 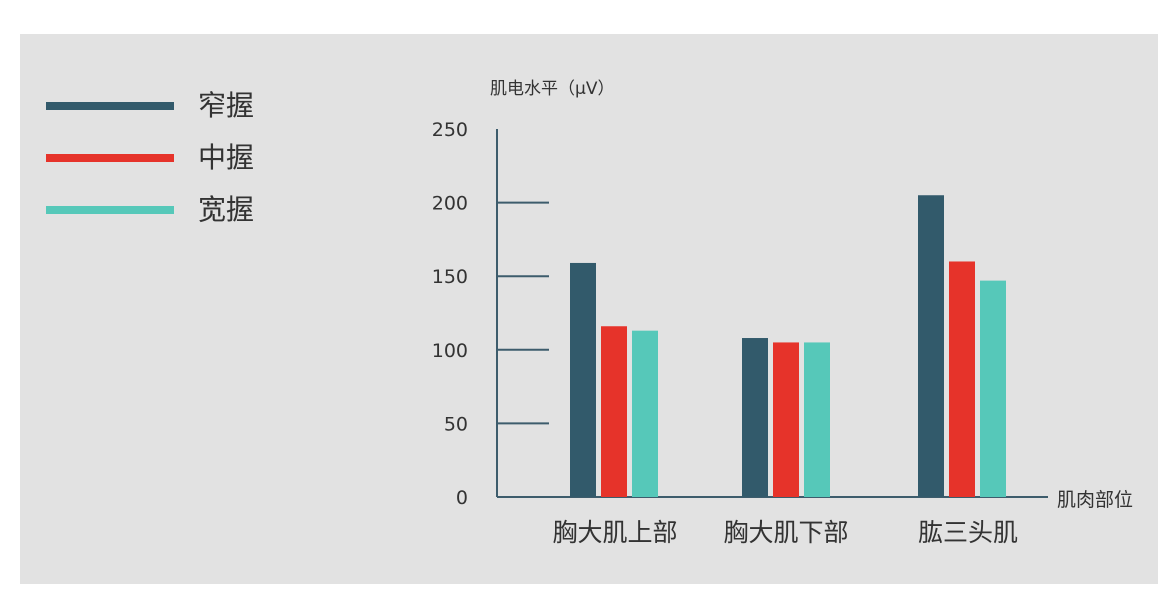 What do you see at coordinates (968, 532) in the screenshot?
I see `category-label: 肱三头肌` at bounding box center [968, 532].